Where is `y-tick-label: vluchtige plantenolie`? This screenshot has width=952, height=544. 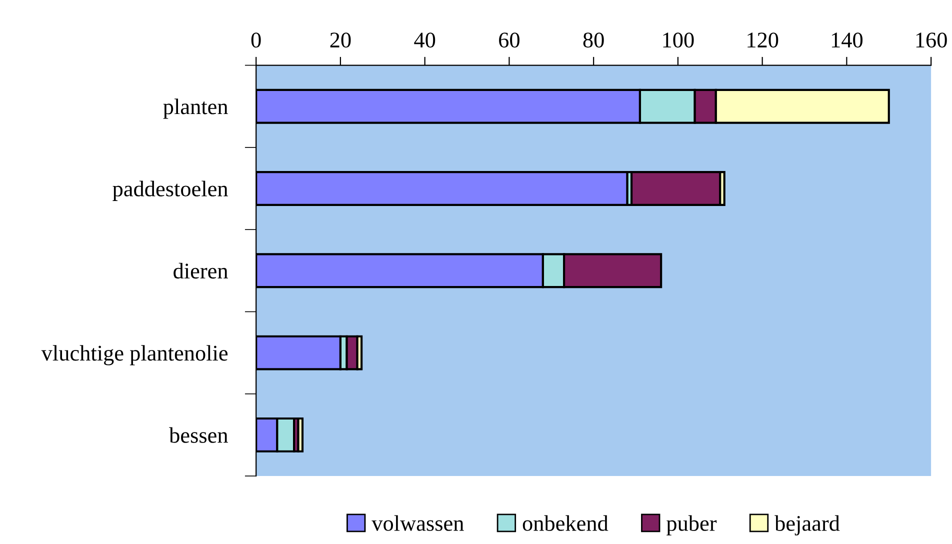 y-tick-label: vluchtige plantenolie is located at coordinates (134, 355).